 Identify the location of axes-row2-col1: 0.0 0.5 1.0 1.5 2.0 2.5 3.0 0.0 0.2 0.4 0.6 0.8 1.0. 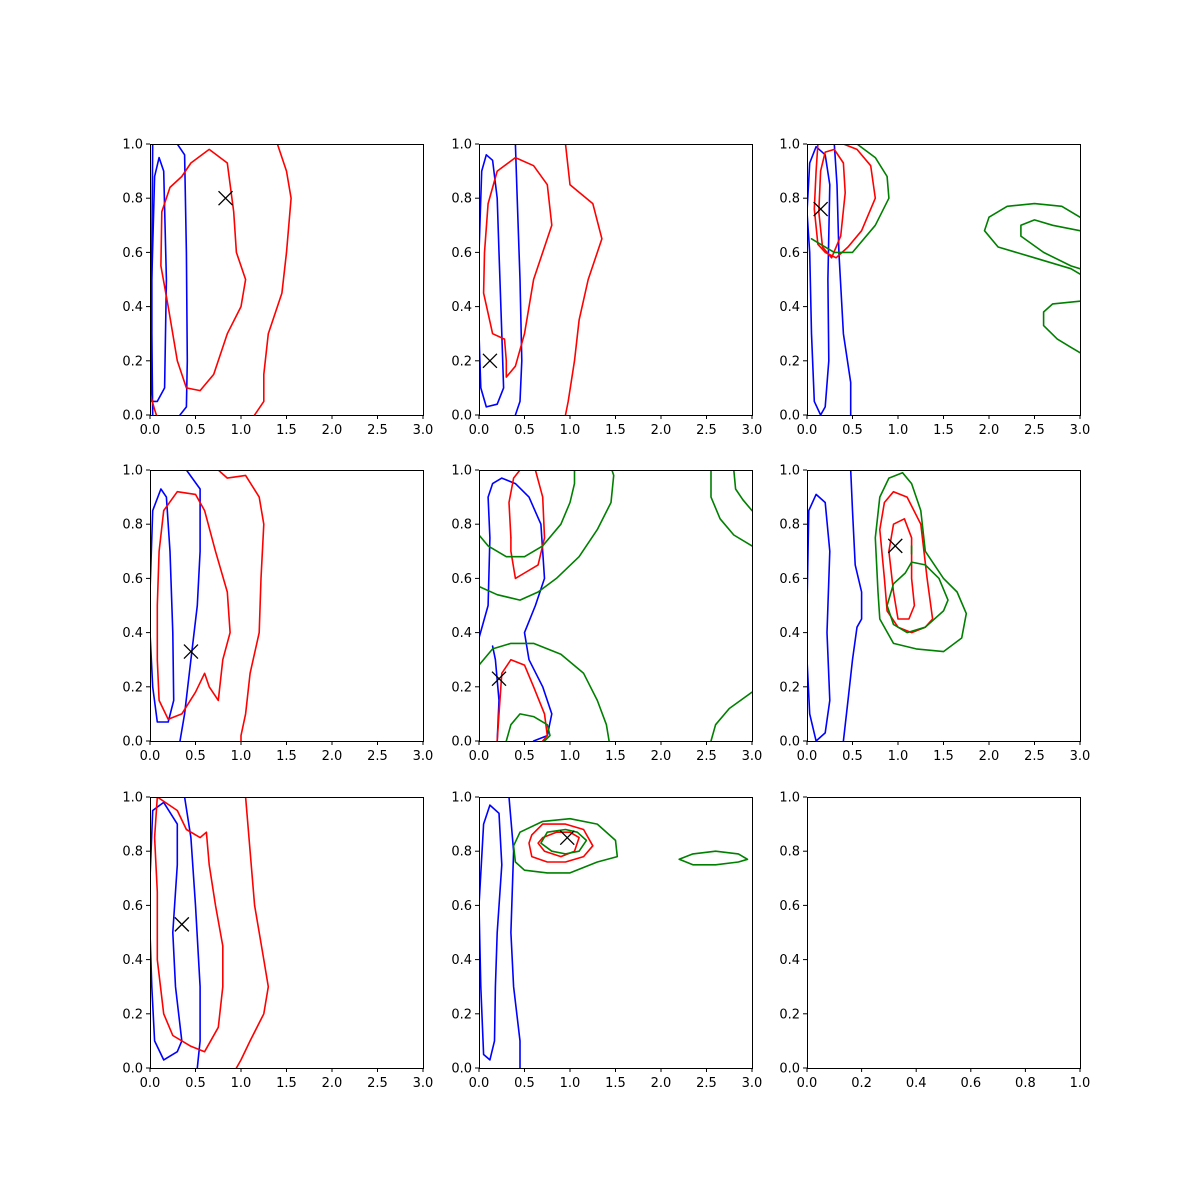
(277, 614).